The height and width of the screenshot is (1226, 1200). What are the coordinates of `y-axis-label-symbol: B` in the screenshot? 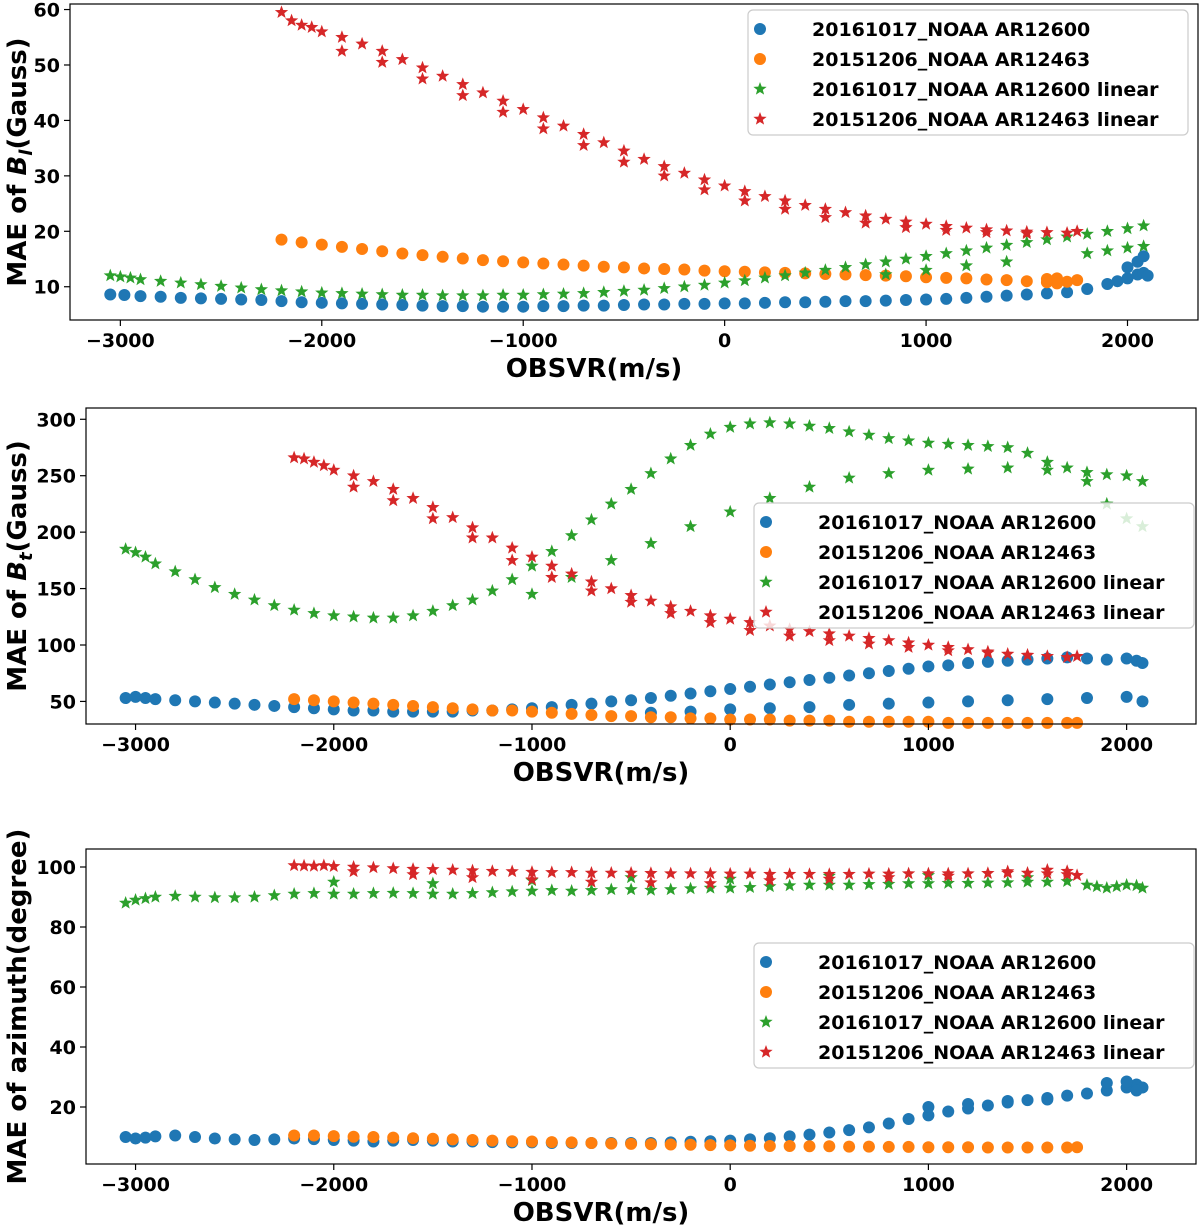 It's located at (18, 571).